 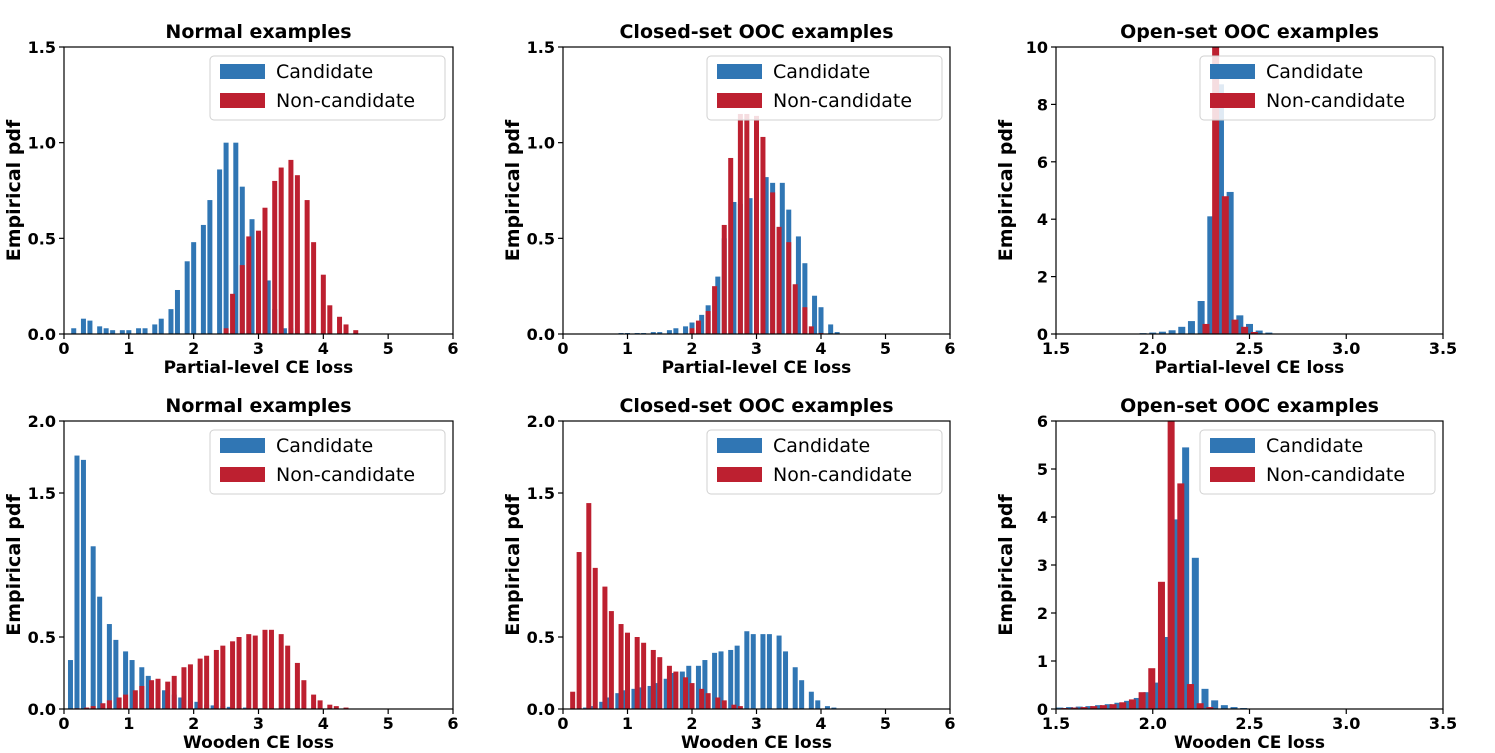 I want to click on y-tick-label: 0.5, so click(x=541, y=637).